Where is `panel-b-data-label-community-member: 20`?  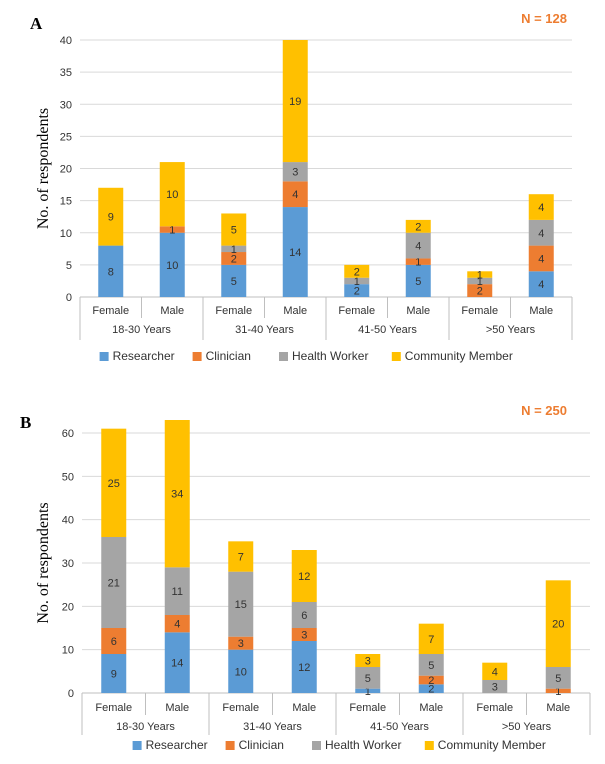 panel-b-data-label-community-member: 20 is located at coordinates (558, 625).